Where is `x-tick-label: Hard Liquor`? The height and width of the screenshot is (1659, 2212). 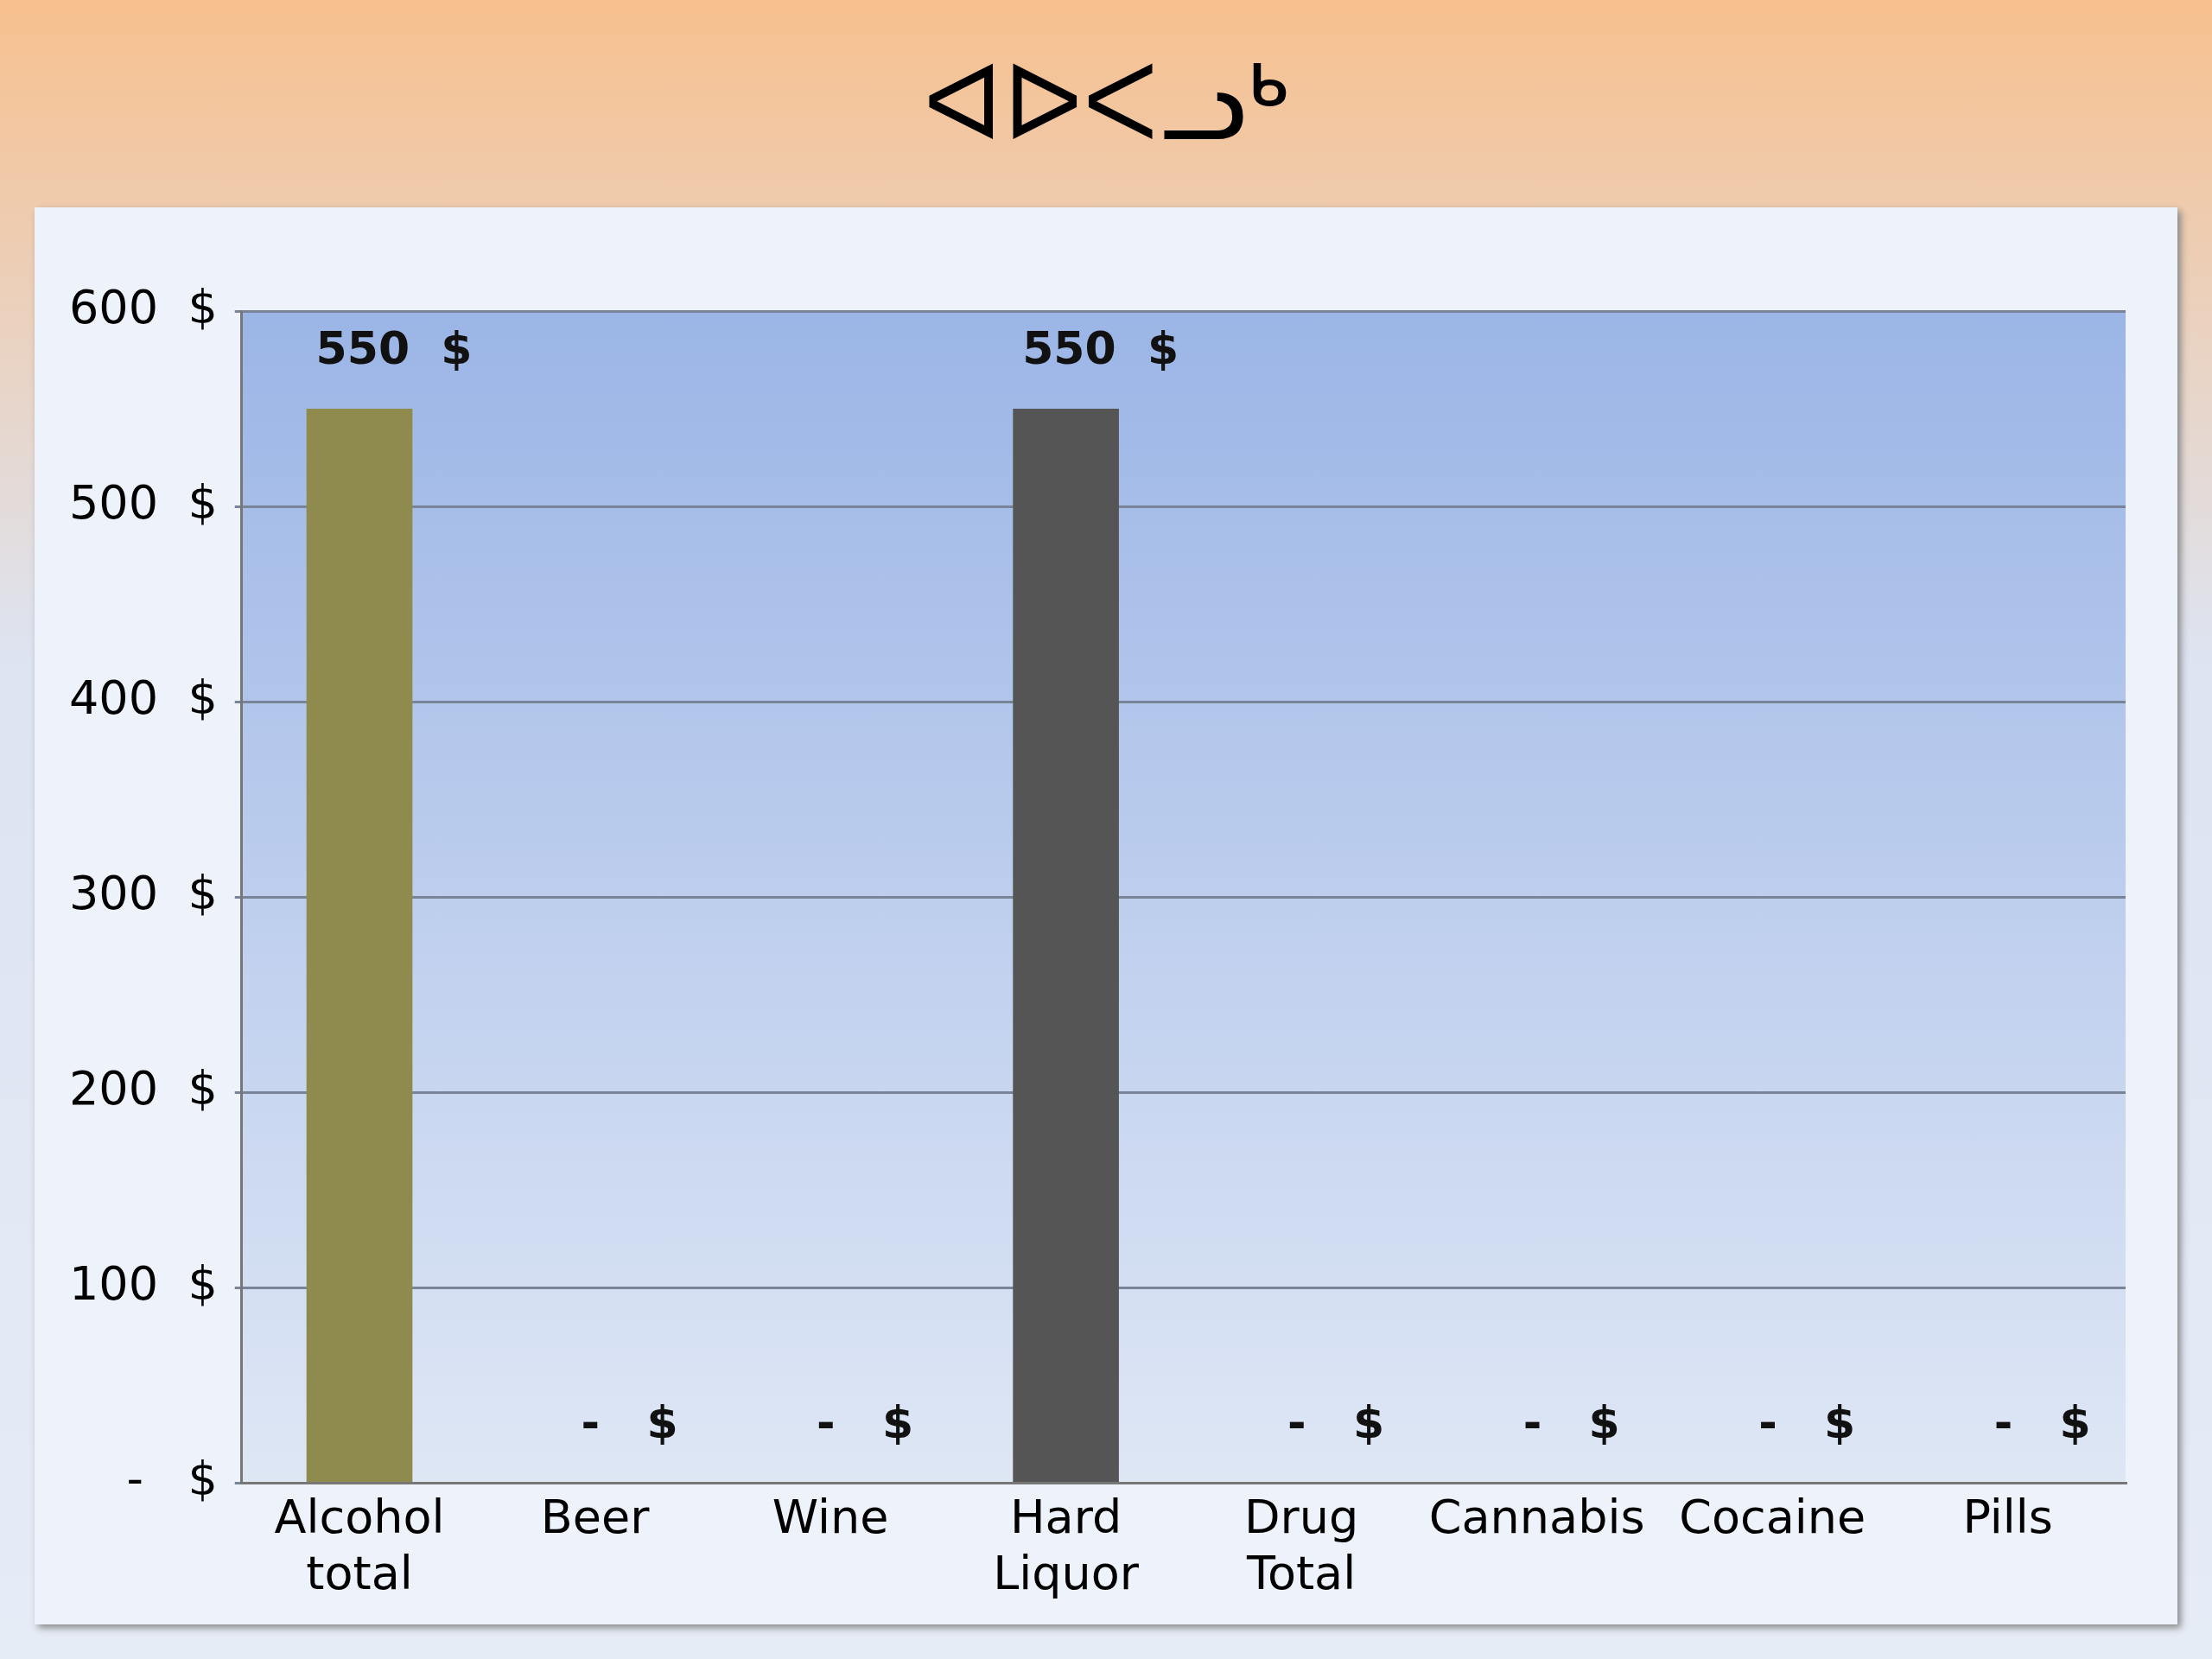 x-tick-label: Hard Liquor is located at coordinates (1066, 1544).